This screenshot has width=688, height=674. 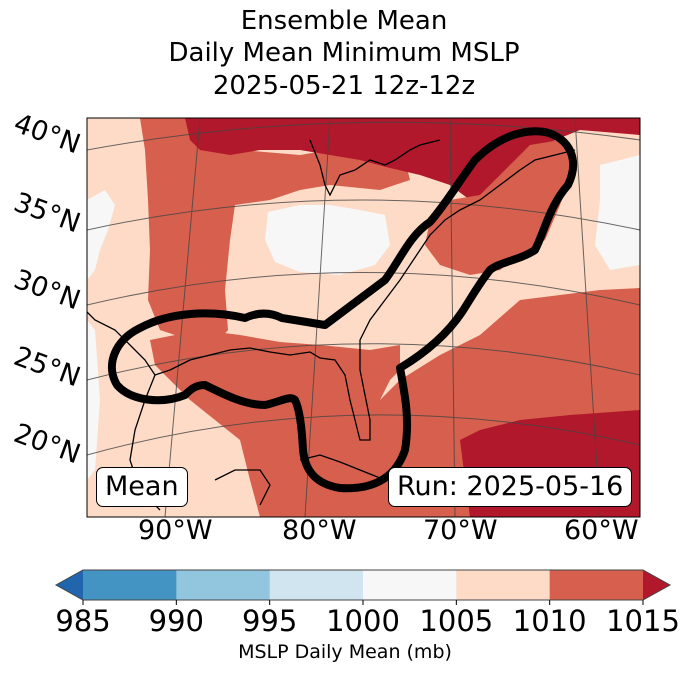 What do you see at coordinates (142, 487) in the screenshot?
I see `mean-annotation: Mean` at bounding box center [142, 487].